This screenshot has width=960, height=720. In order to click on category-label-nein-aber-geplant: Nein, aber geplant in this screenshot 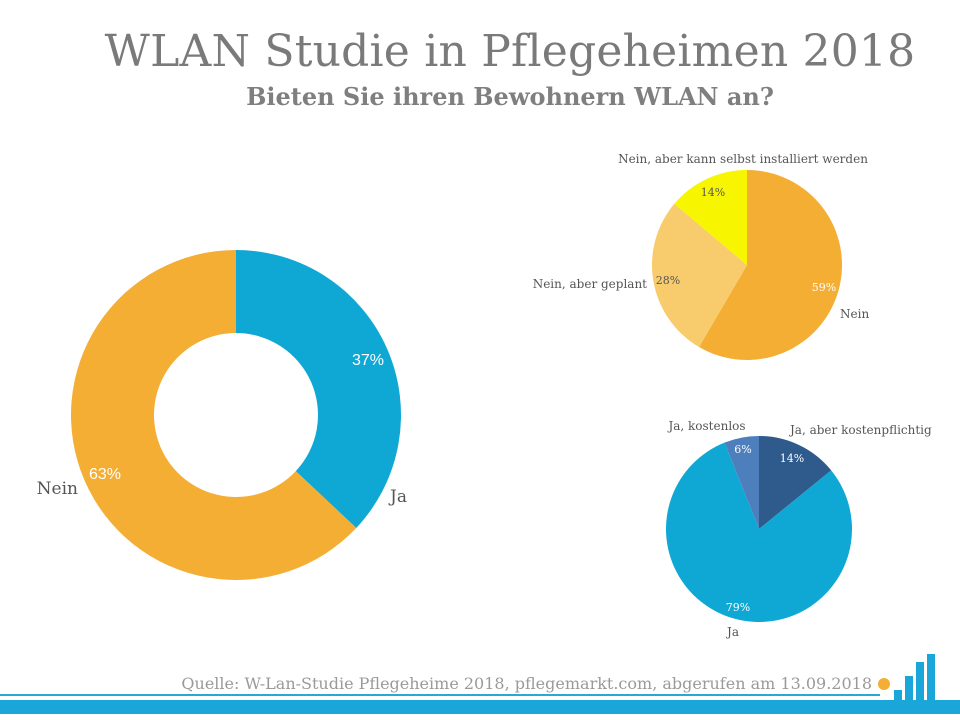, I will do `click(590, 284)`.